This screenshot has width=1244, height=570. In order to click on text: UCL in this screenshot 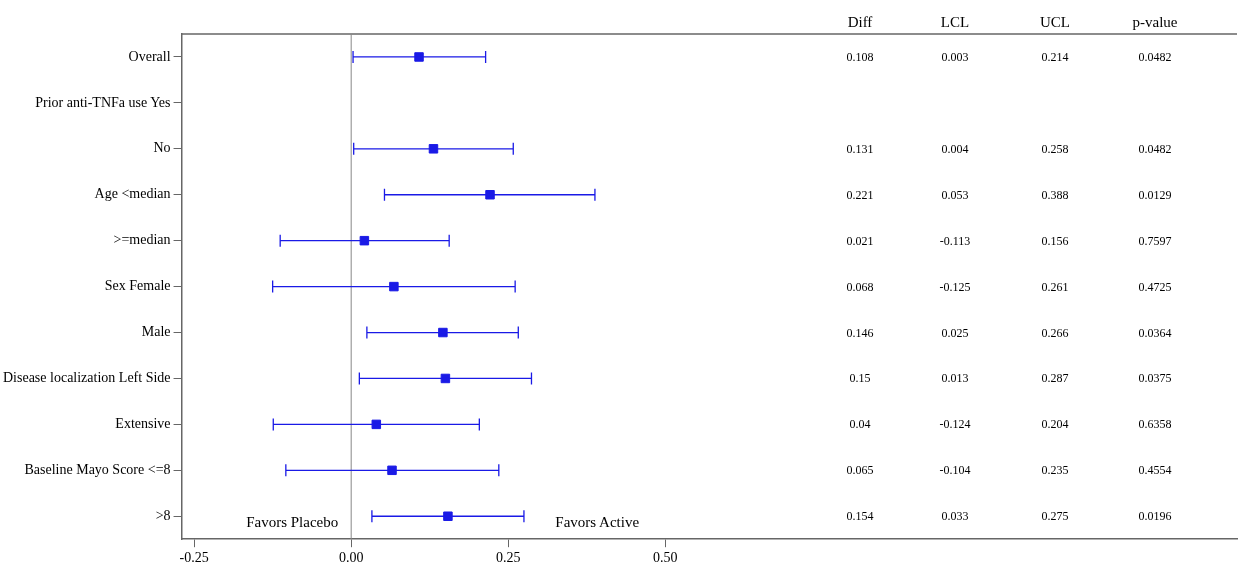, I will do `click(1055, 22)`.